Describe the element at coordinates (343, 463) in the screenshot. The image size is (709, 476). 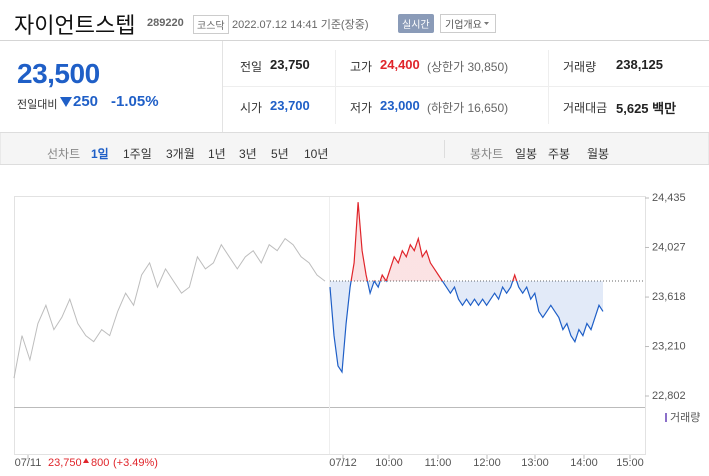
I see `x-tick-label: 07/12` at that location.